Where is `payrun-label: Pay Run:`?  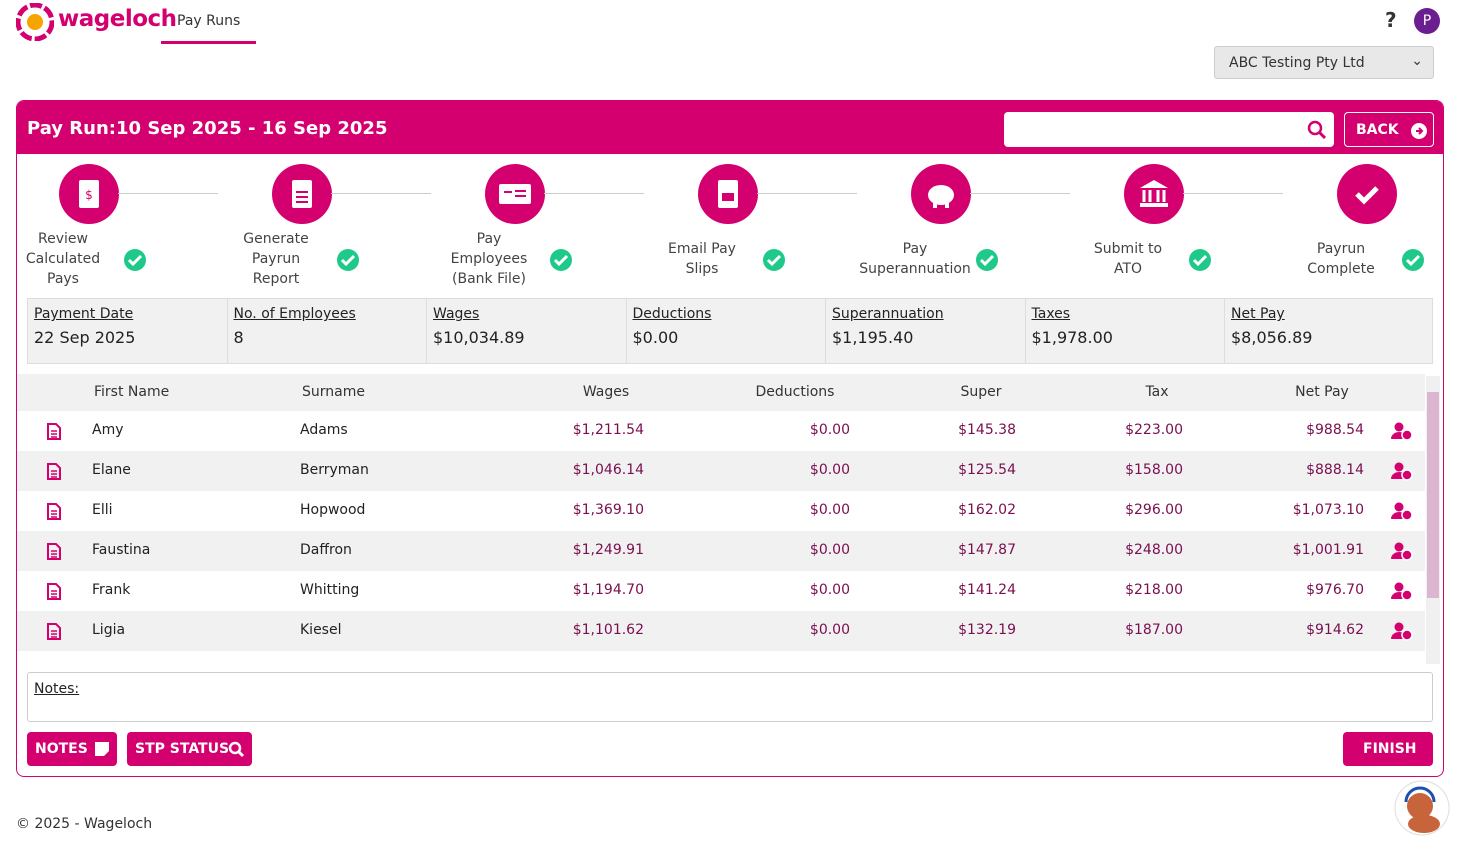
payrun-label: Pay Run: is located at coordinates (71, 128).